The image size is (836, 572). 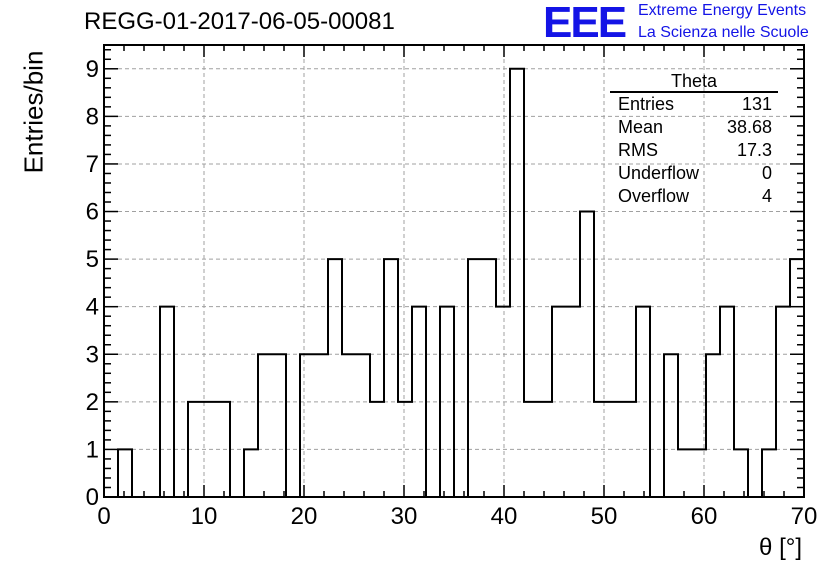 What do you see at coordinates (33, 112) in the screenshot?
I see `y-axis-label: Entries/bin` at bounding box center [33, 112].